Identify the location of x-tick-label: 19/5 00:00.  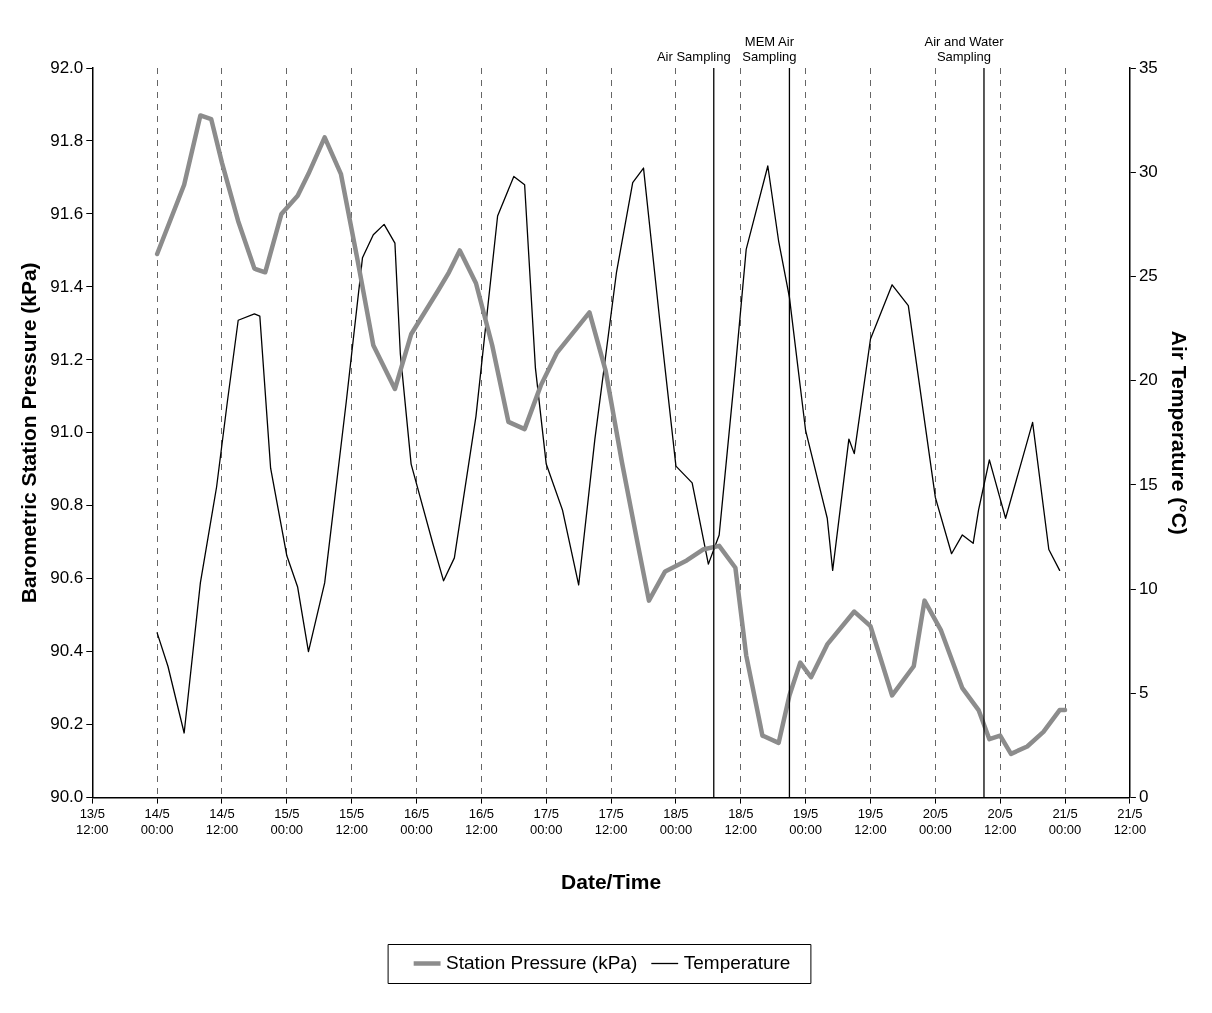
(805, 821).